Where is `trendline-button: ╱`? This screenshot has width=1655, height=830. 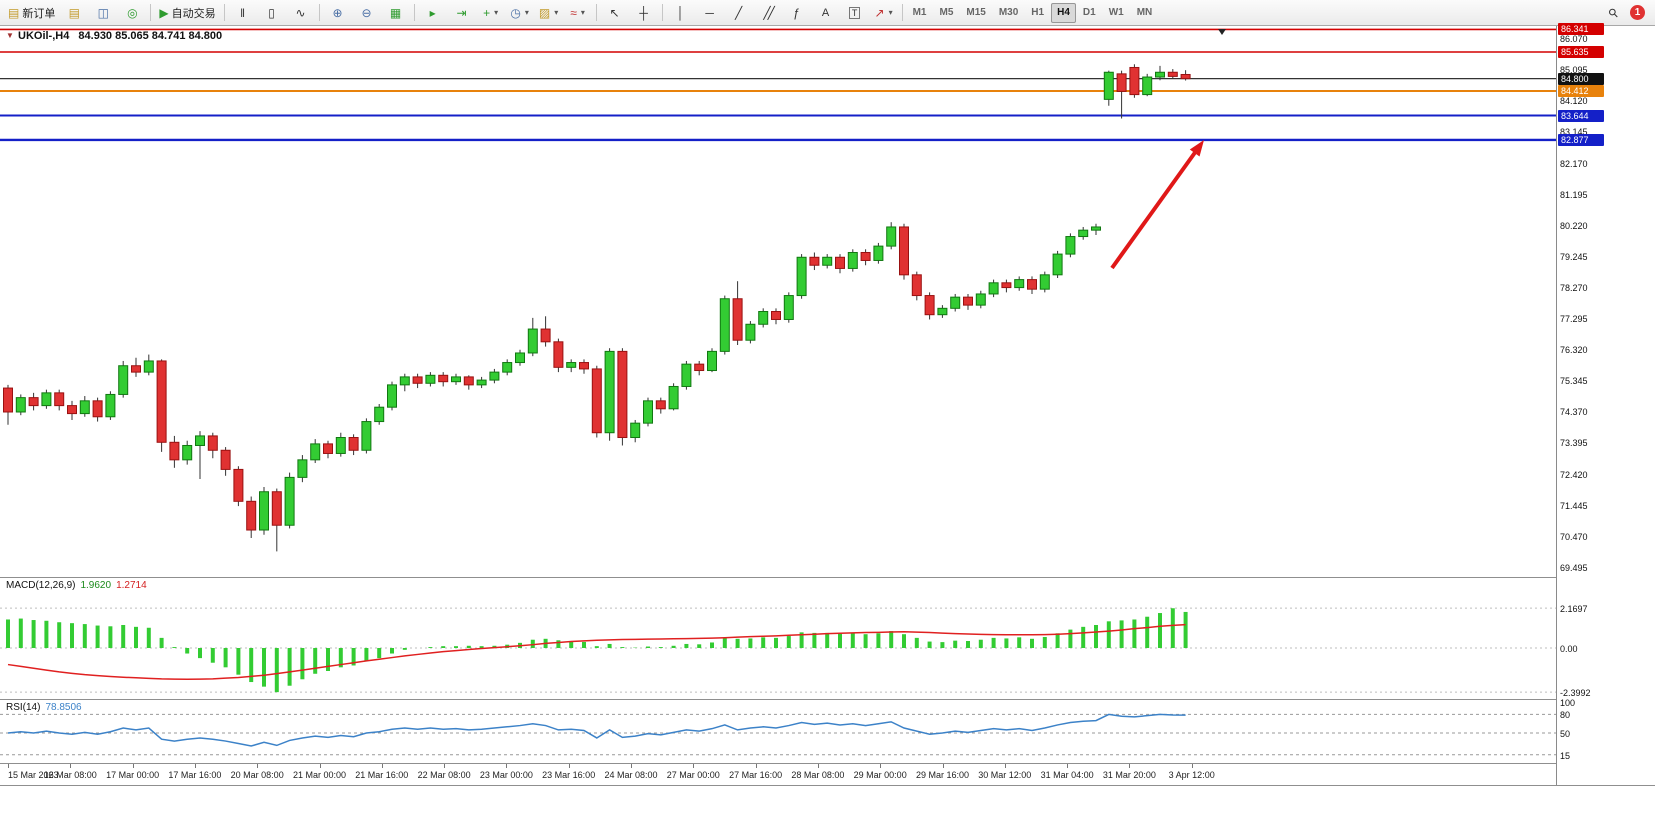
trendline-button: ╱ is located at coordinates (739, 13).